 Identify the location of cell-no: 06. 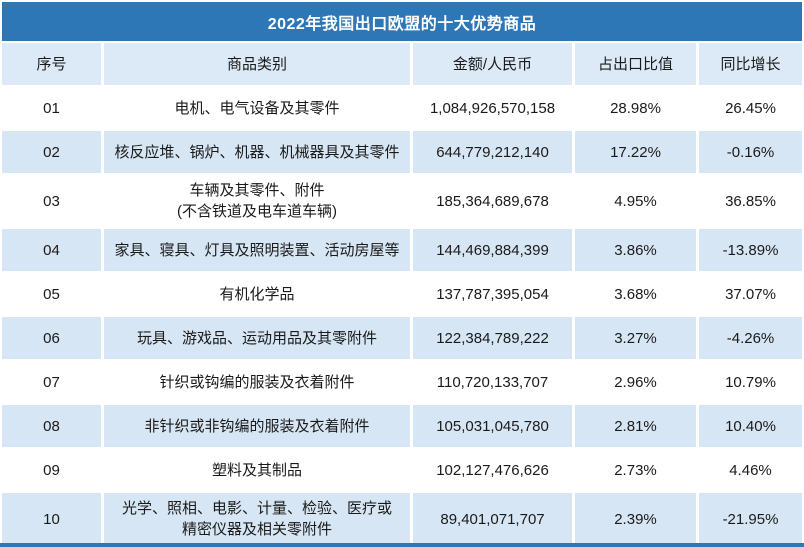
(51, 338).